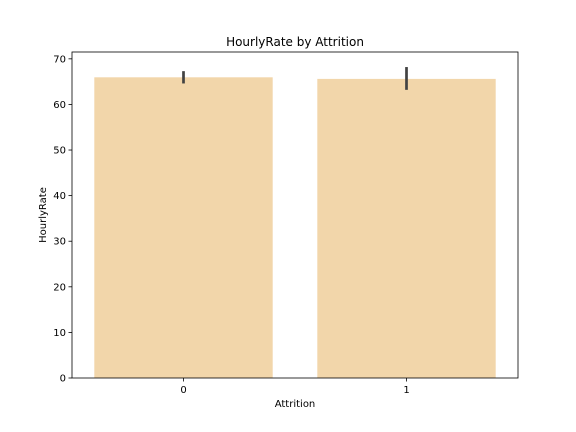 Image resolution: width=576 pixels, height=432 pixels. I want to click on y-axis: 0 10 20 30 40 50 60 70, so click(62, 219).